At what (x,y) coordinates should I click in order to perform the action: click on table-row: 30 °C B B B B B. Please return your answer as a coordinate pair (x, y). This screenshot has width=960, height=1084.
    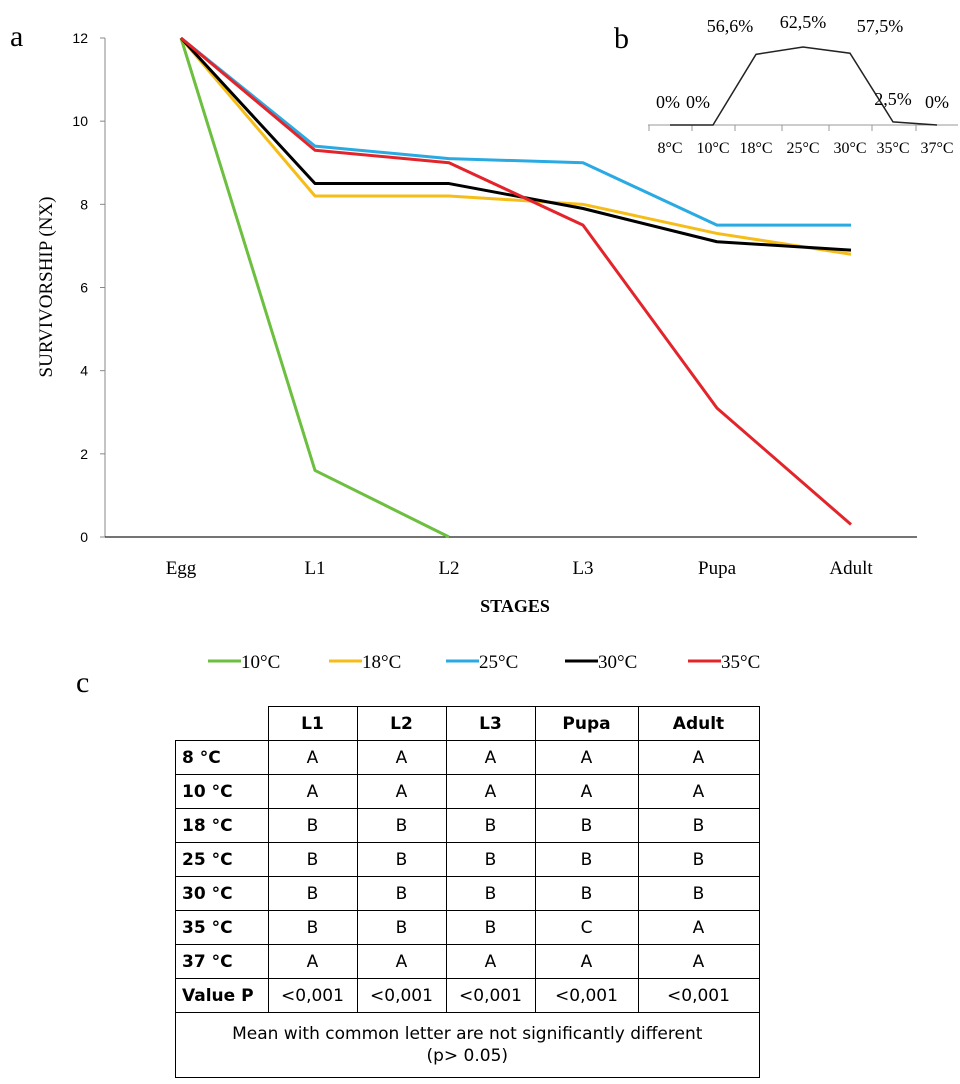
    Looking at the image, I should click on (467, 893).